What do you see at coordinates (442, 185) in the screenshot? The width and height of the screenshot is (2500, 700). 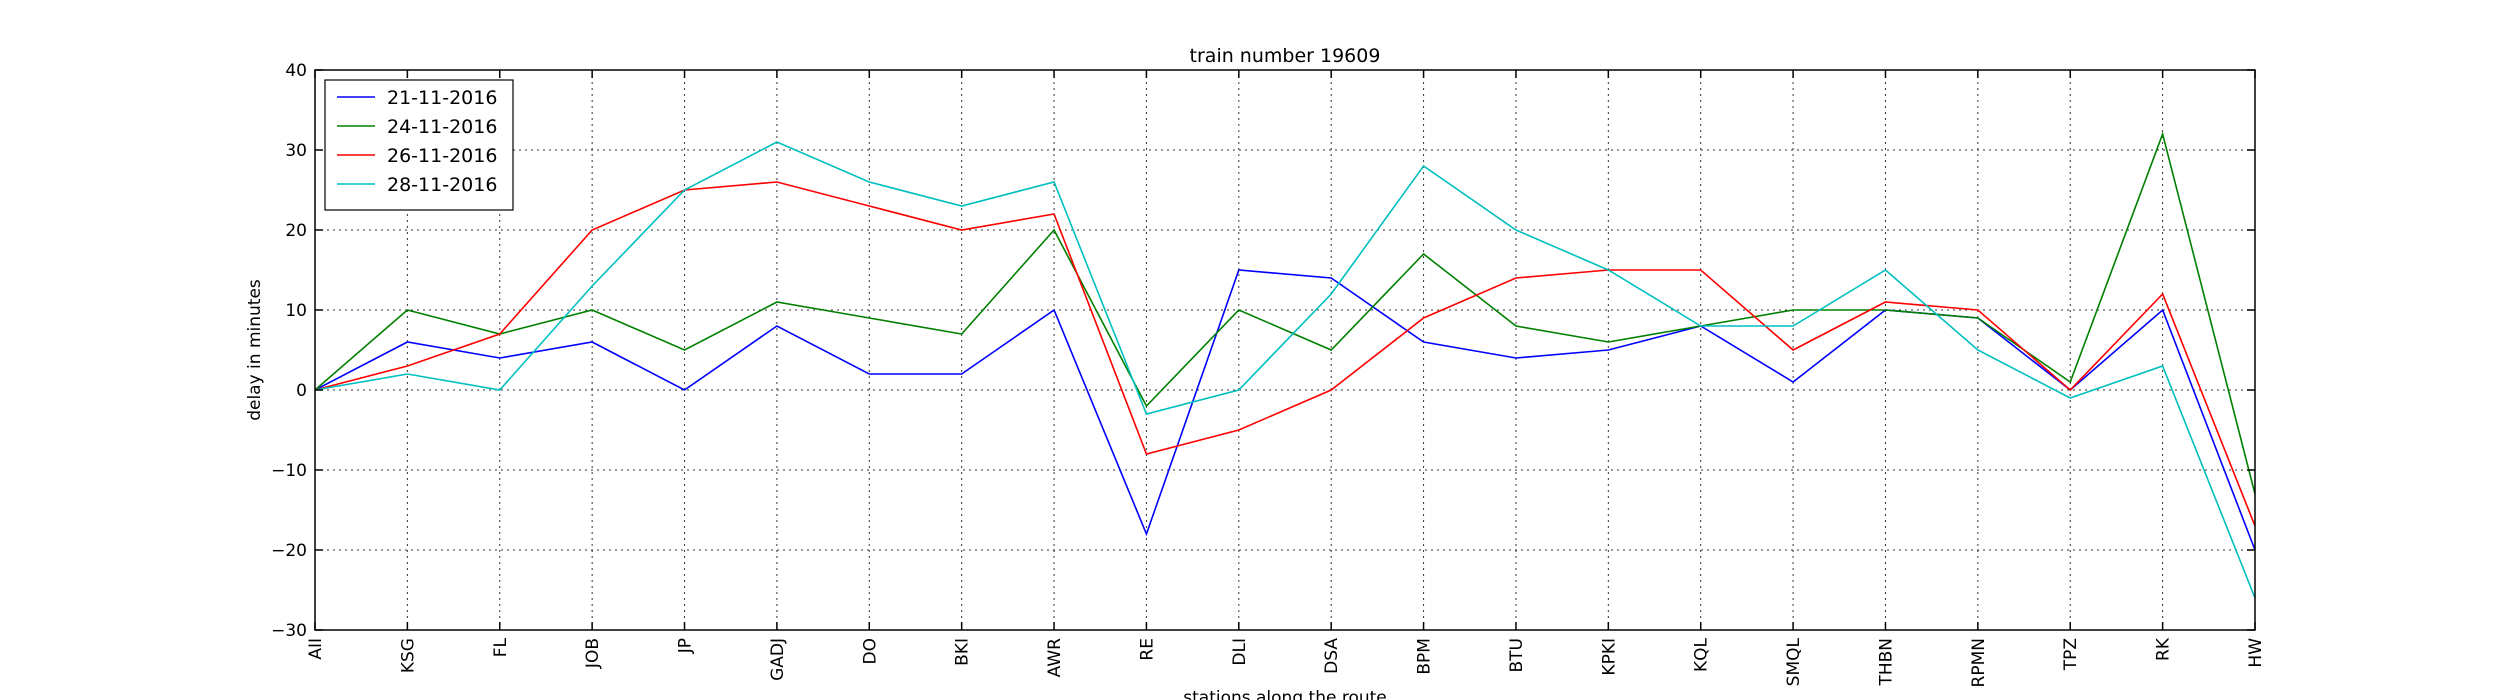 I see `legend-label: 28-11-2016` at bounding box center [442, 185].